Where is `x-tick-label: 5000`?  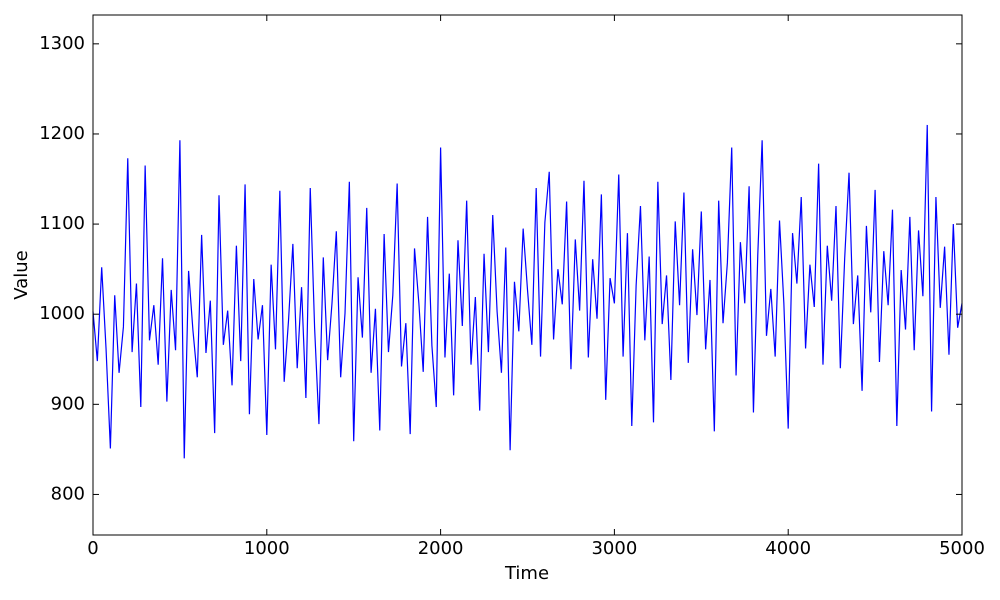
x-tick-label: 5000 is located at coordinates (962, 548).